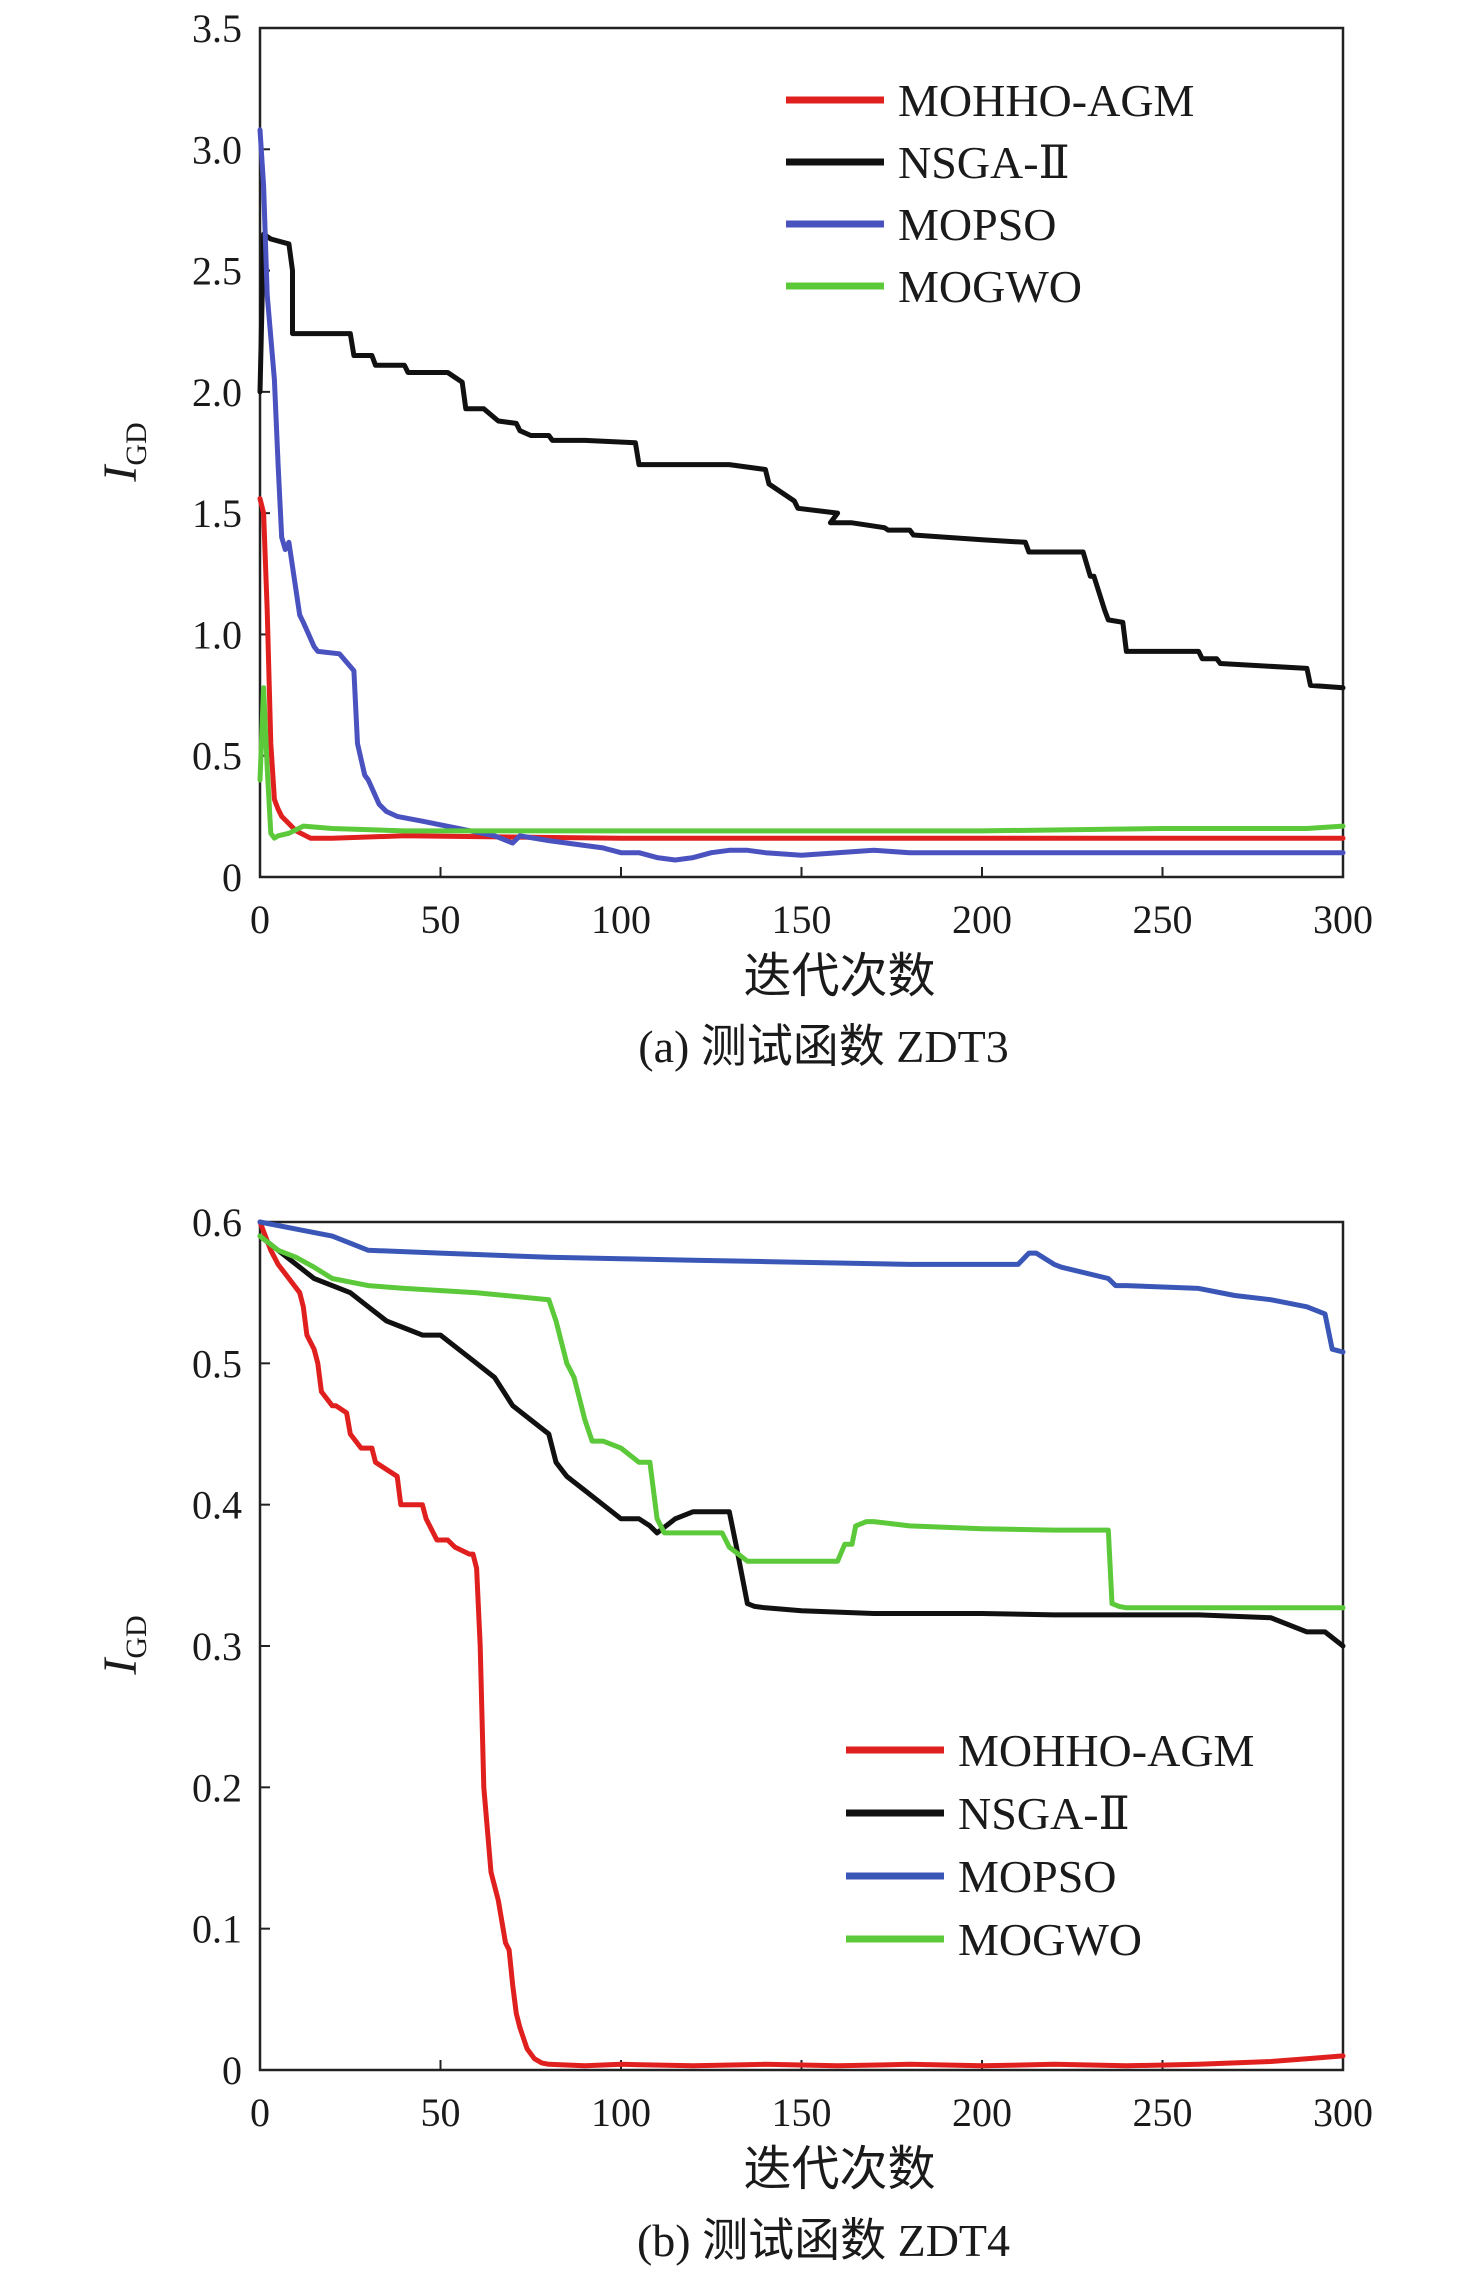  Describe the element at coordinates (217, 634) in the screenshot. I see `y-tick-label: 1.0` at that location.